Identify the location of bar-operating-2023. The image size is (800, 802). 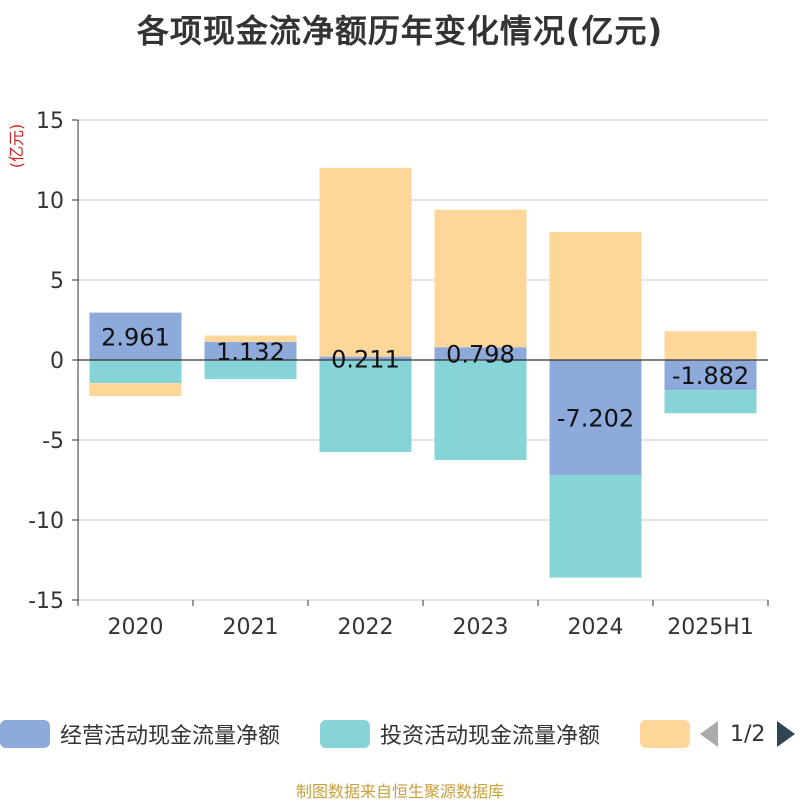
(480, 353).